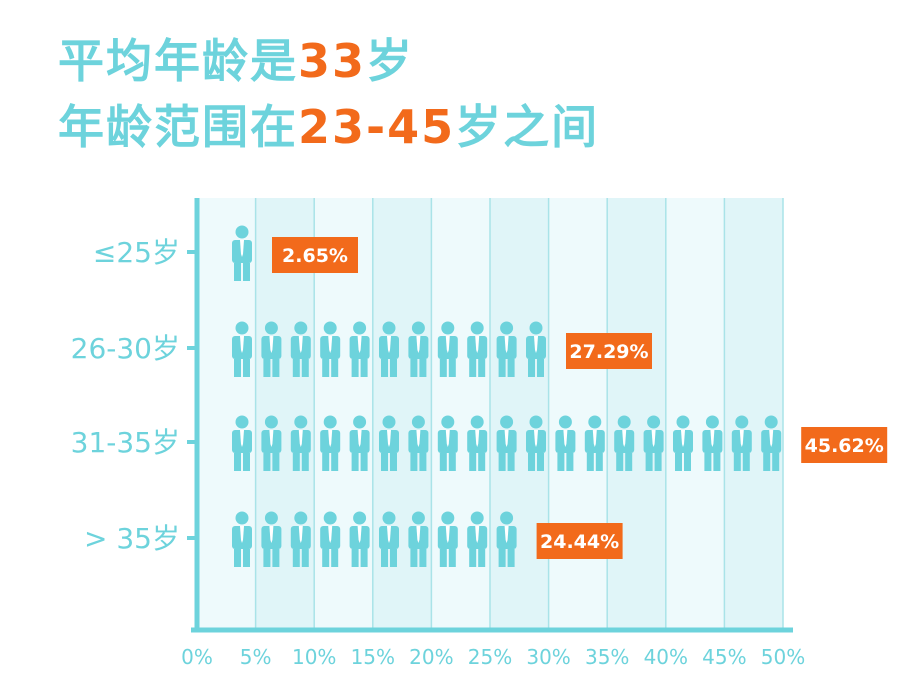  I want to click on category-label: 26-30岁, so click(125, 348).